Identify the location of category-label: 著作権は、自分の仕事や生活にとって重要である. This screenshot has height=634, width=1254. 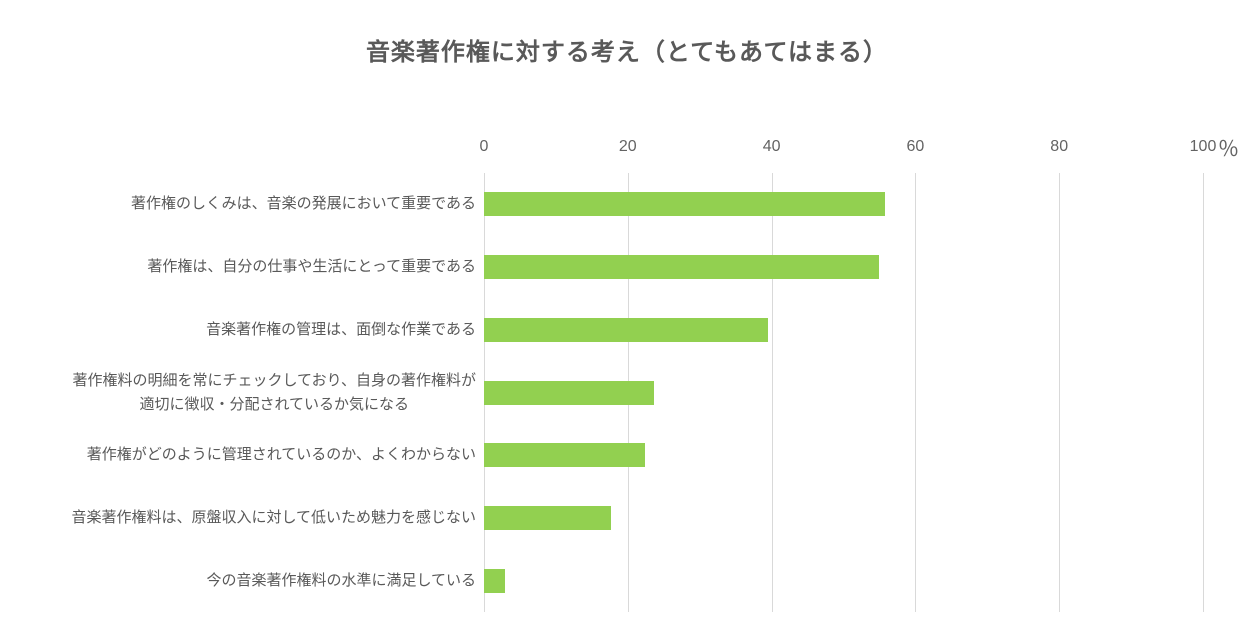
(311, 267).